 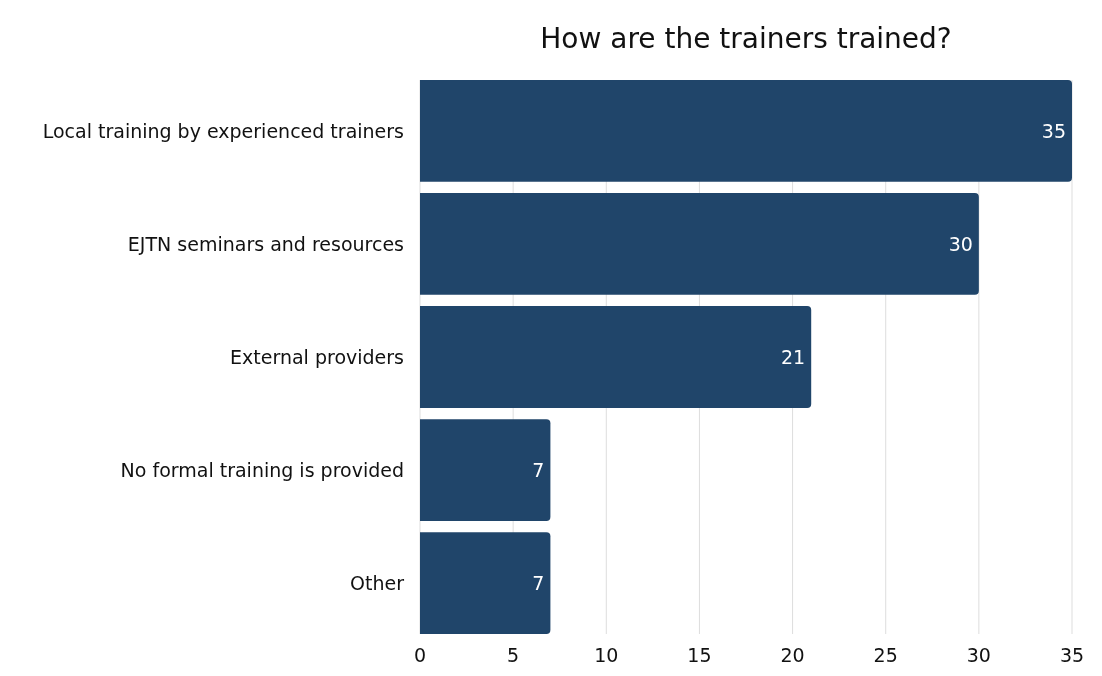 I want to click on y-tick-label: No formal training is provided, so click(x=262, y=469).